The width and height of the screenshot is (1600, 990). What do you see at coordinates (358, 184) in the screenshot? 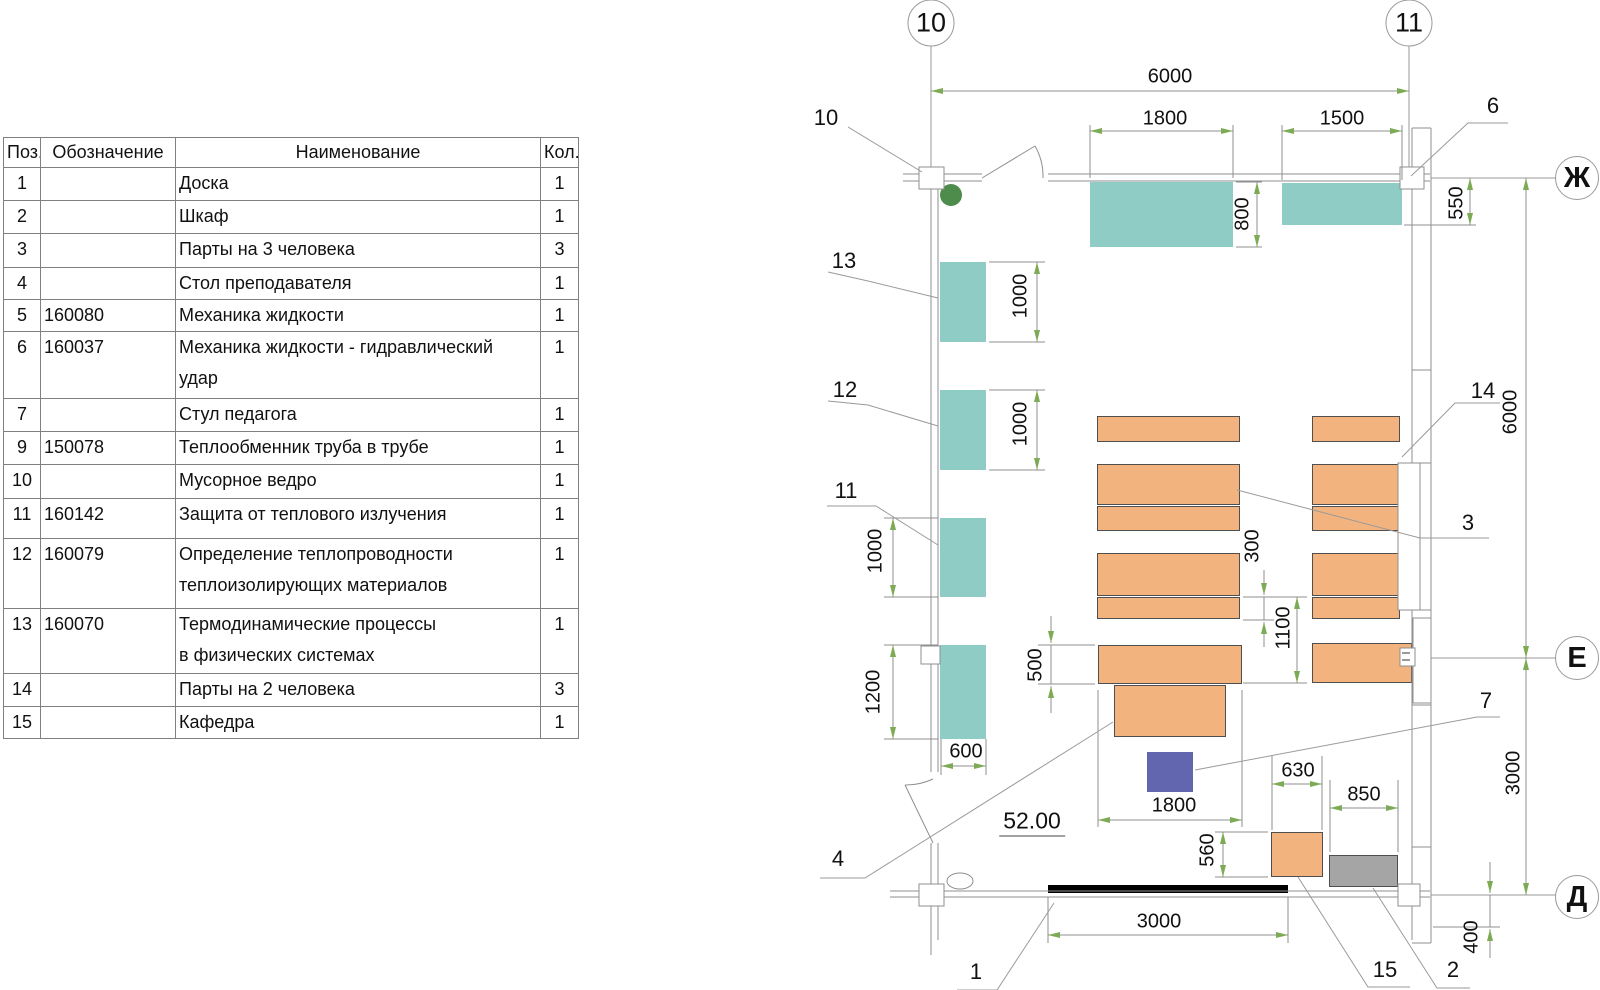
I see `cell-name: Доска` at bounding box center [358, 184].